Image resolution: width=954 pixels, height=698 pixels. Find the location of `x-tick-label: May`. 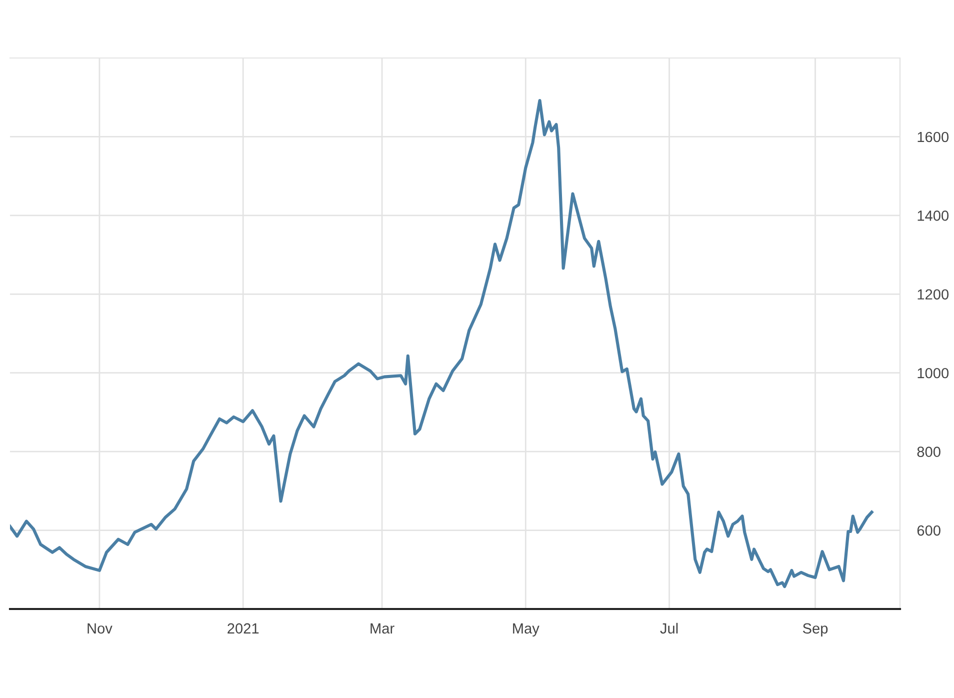

x-tick-label: May is located at coordinates (526, 629).